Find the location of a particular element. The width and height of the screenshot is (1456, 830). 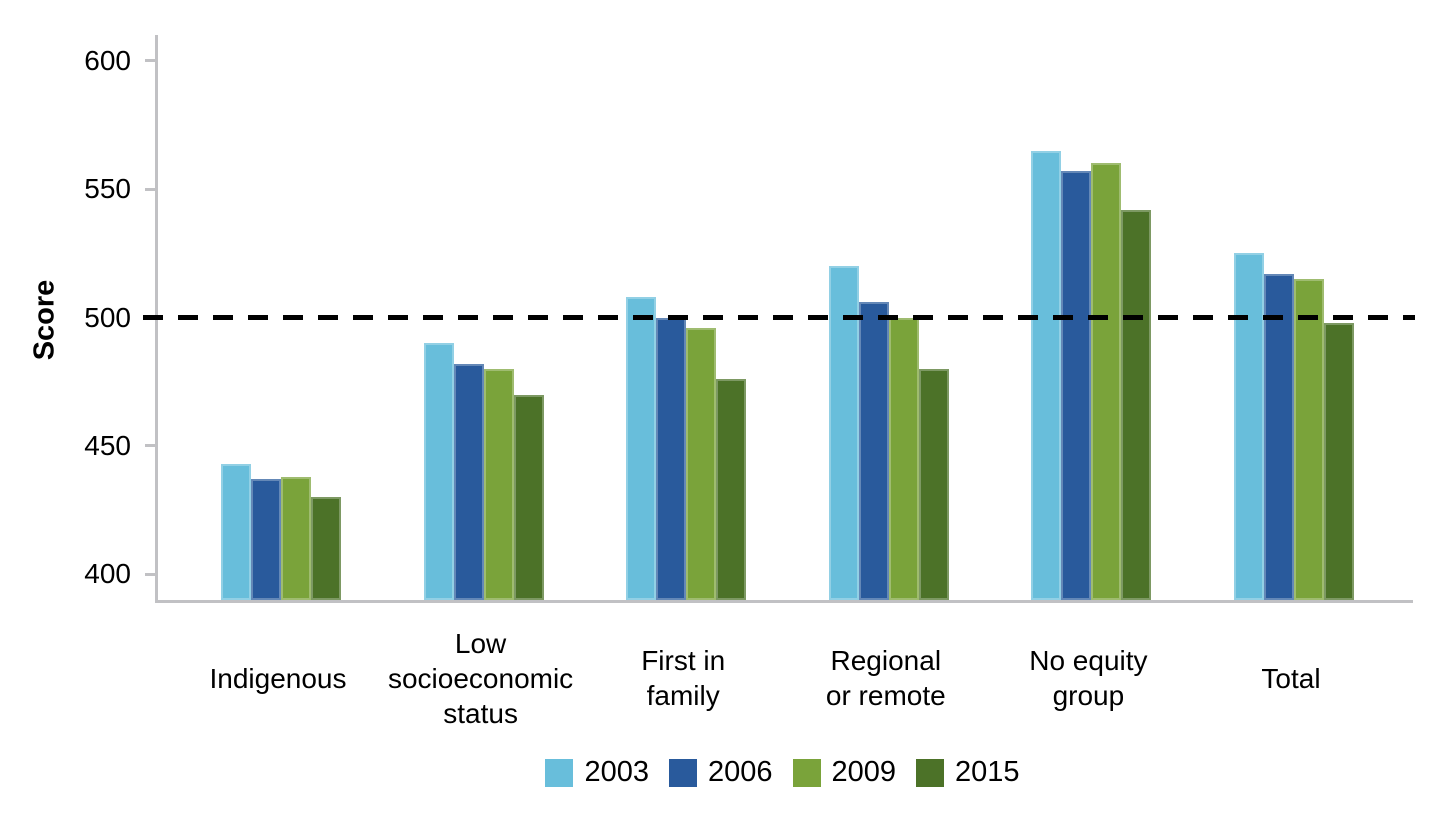

x-category-label: Low socioeconomic status is located at coordinates (480, 678).